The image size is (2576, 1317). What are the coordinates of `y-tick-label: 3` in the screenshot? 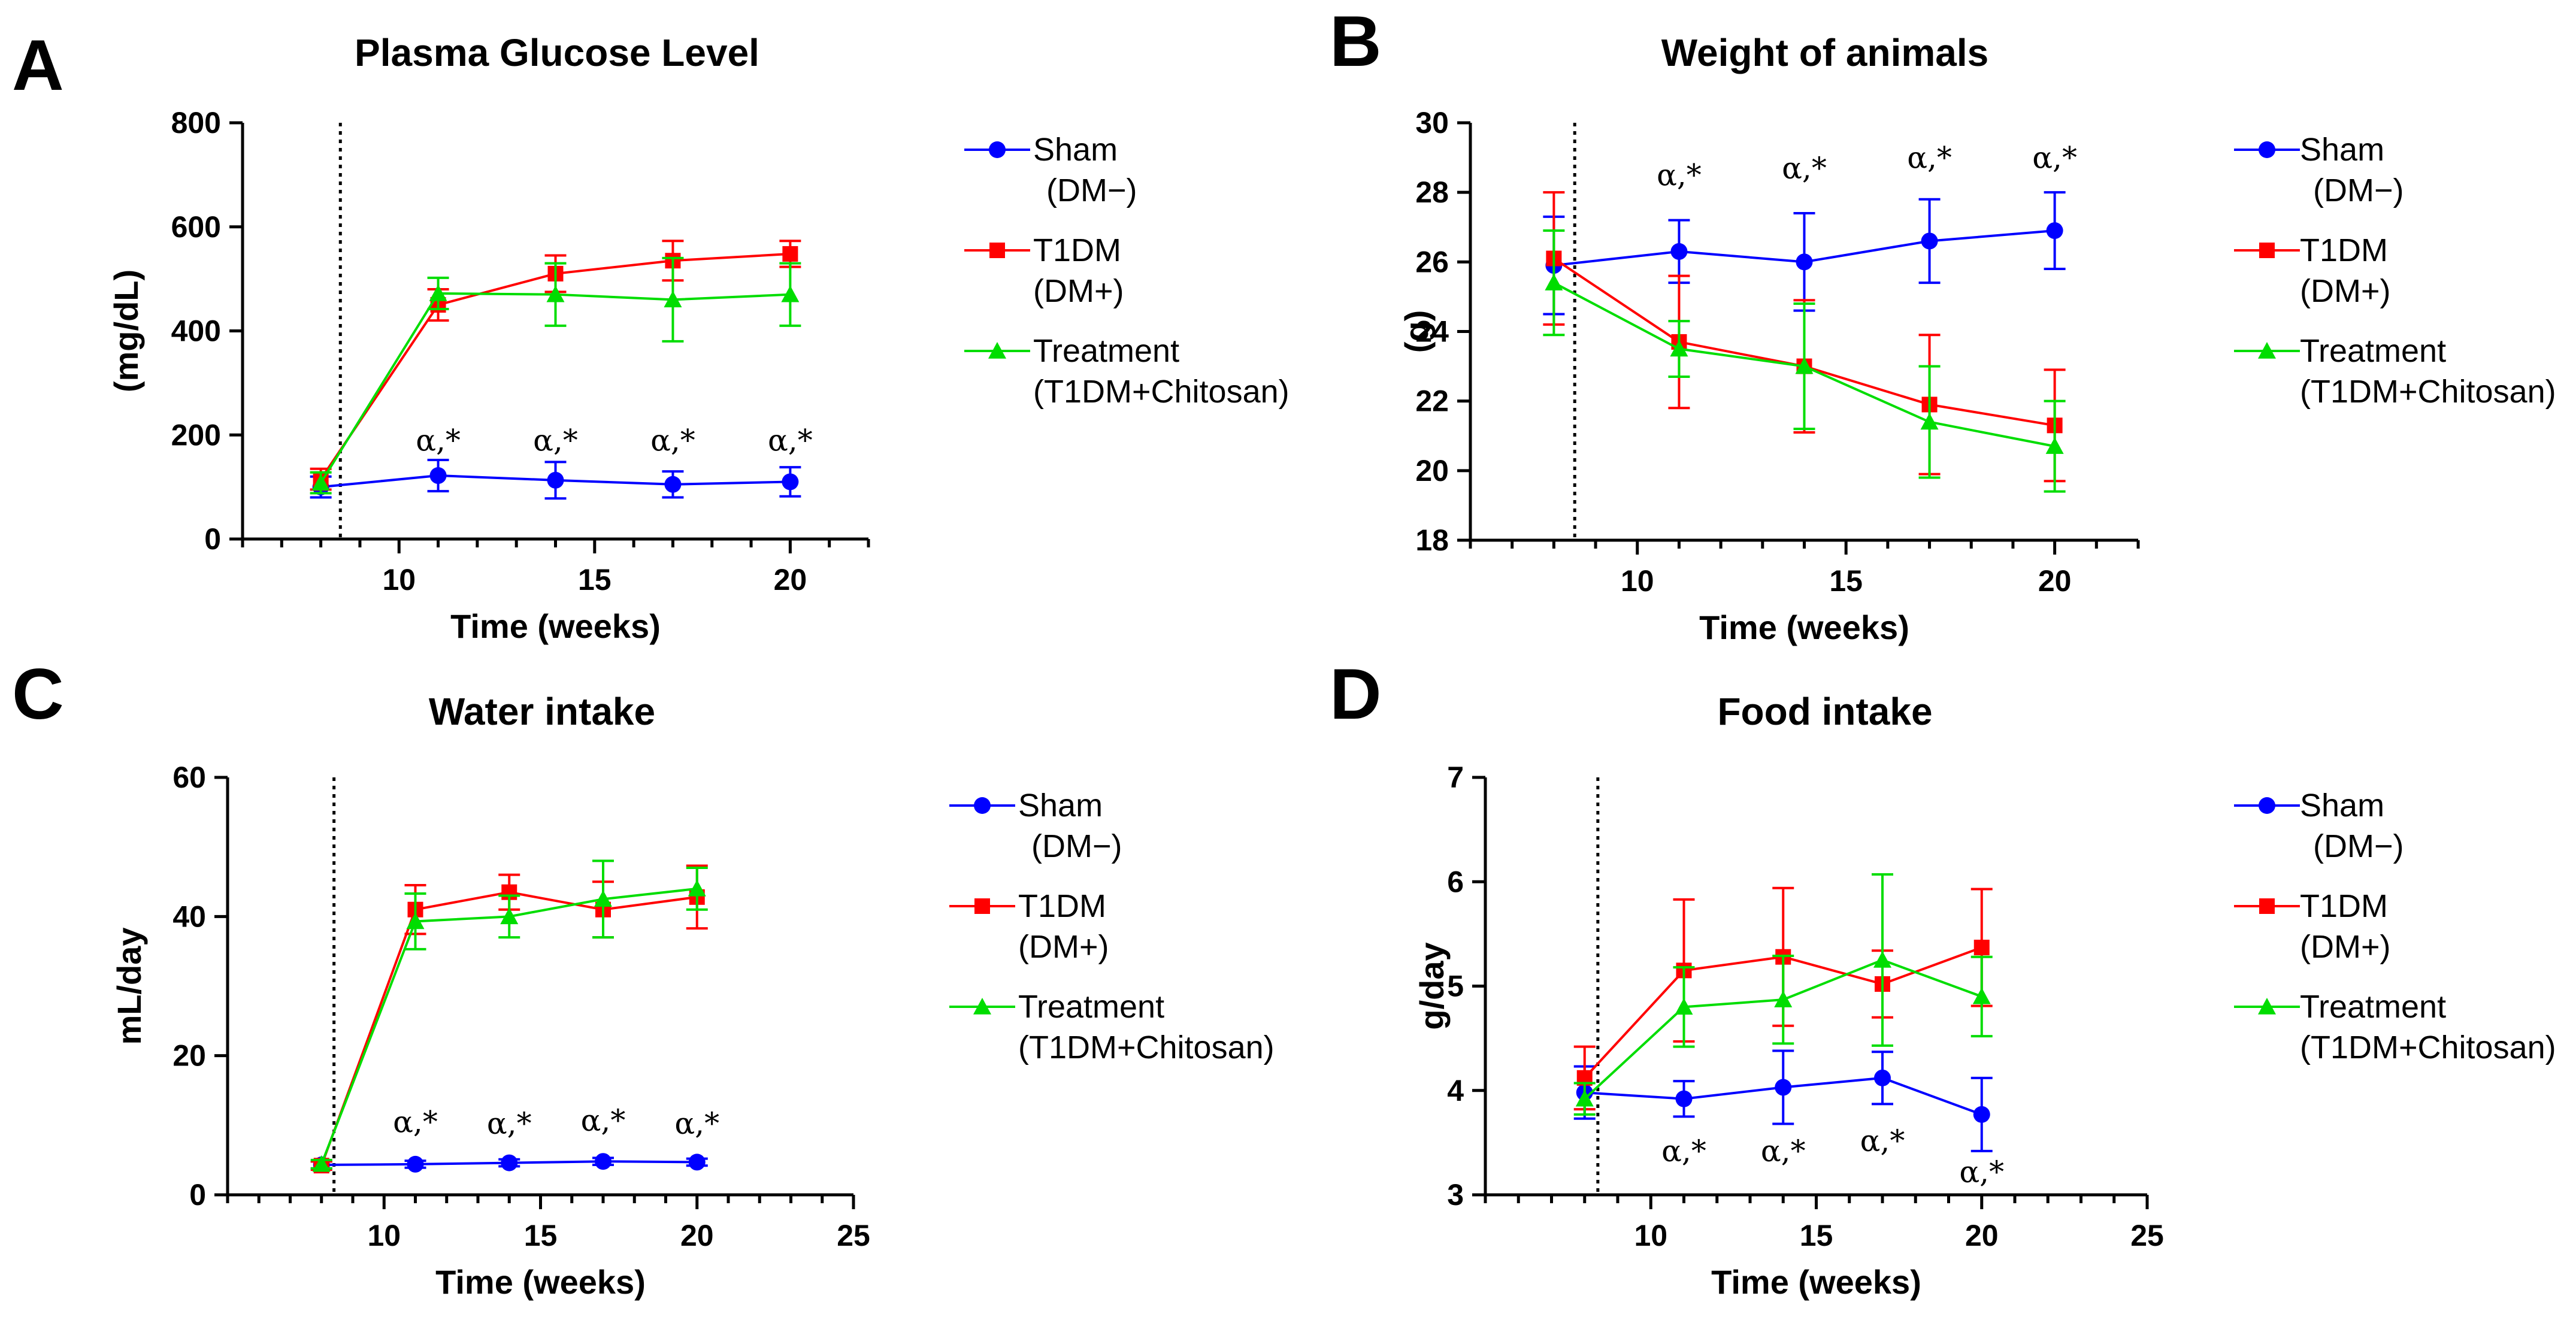 It's located at (1455, 1195).